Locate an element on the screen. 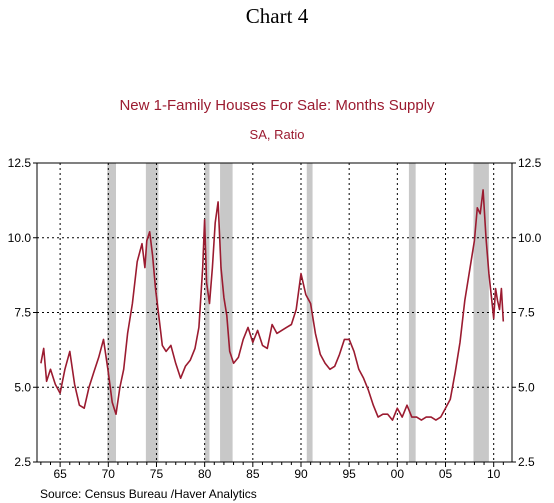 Image resolution: width=554 pixels, height=503 pixels. y-tick-label-left: 5.0 is located at coordinates (22, 387).